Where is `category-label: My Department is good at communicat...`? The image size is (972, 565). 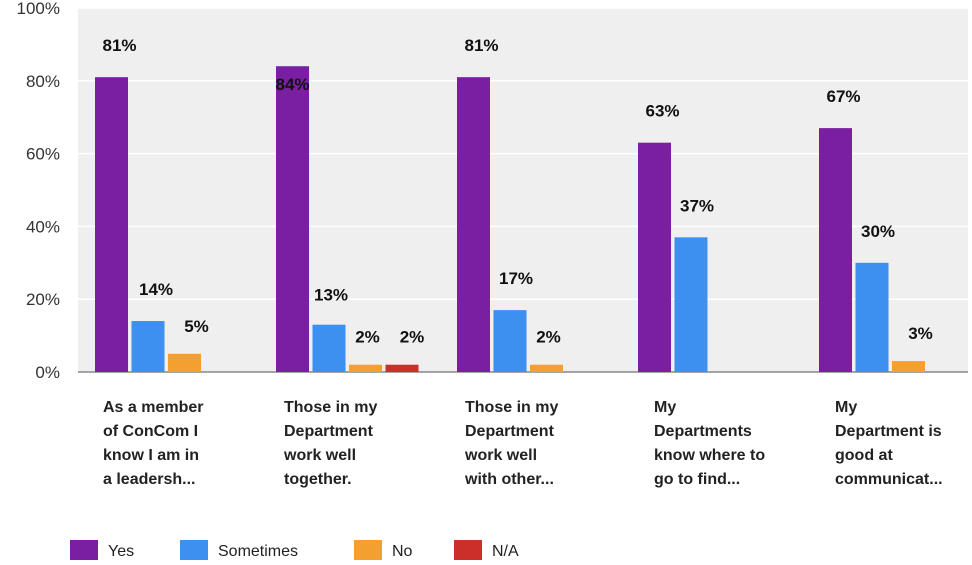
category-label: My Department is good at communicat... is located at coordinates (889, 443).